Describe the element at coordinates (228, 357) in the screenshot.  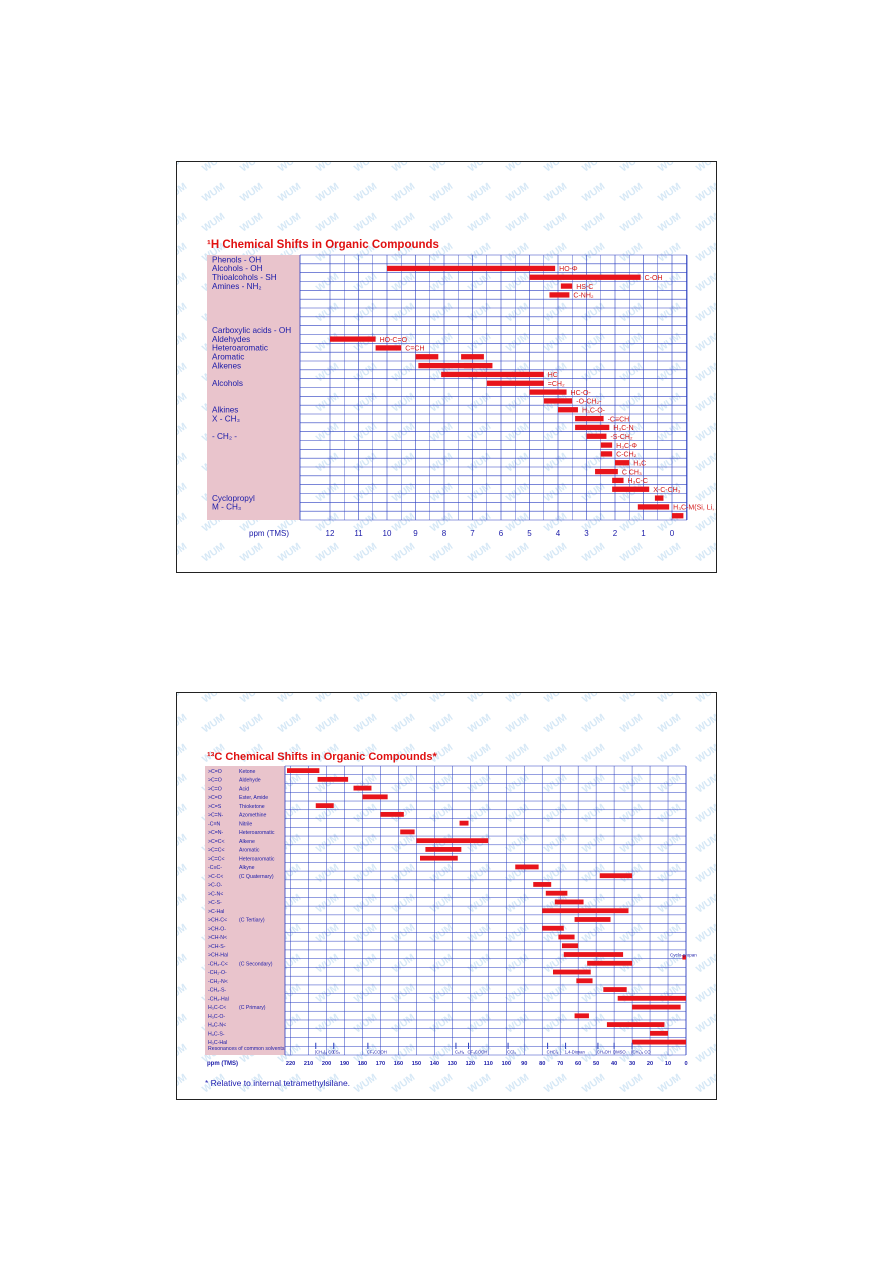
I see `row-label: Aromatic` at that location.